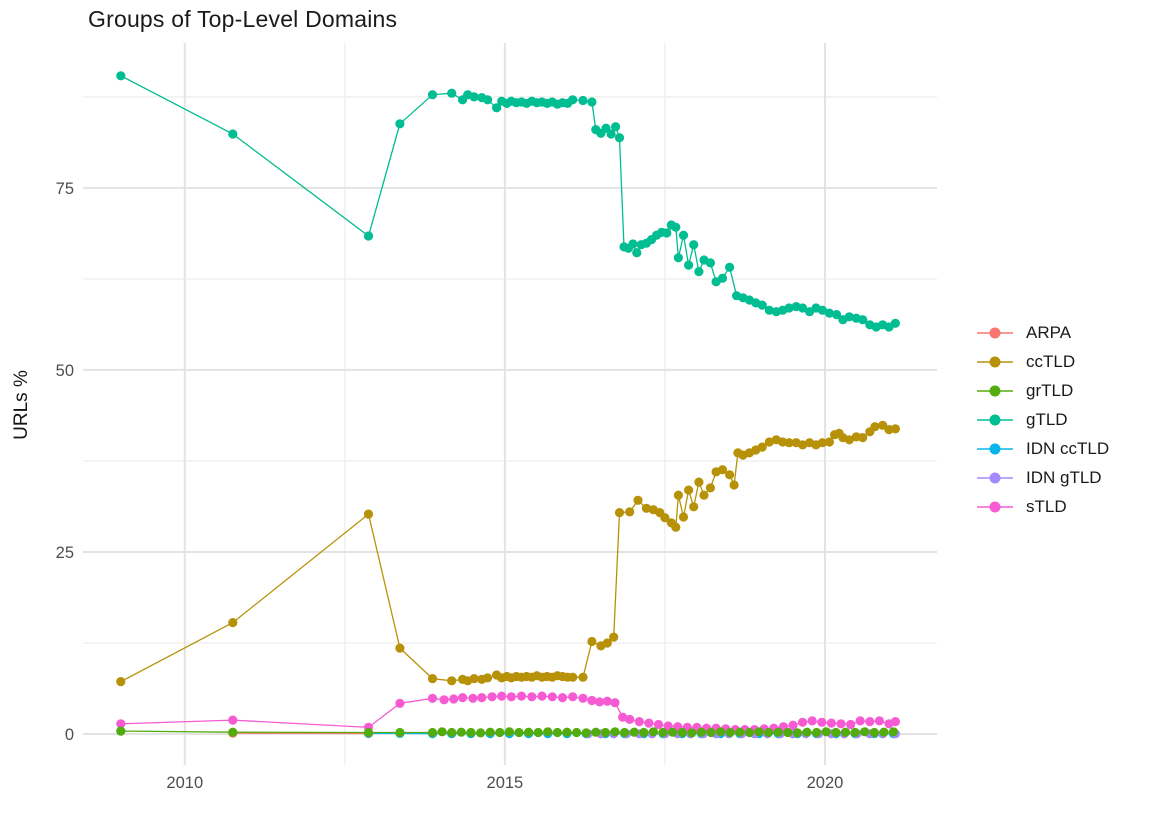 This screenshot has width=1164, height=827. I want to click on legend-item-grTLD: grTLD, so click(1043, 391).